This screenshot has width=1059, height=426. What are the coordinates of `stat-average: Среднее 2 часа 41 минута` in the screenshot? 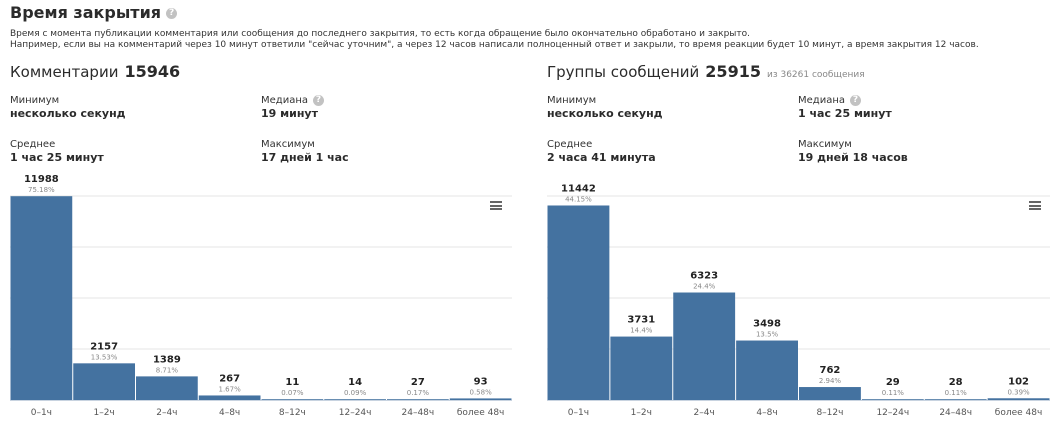 It's located at (601, 151).